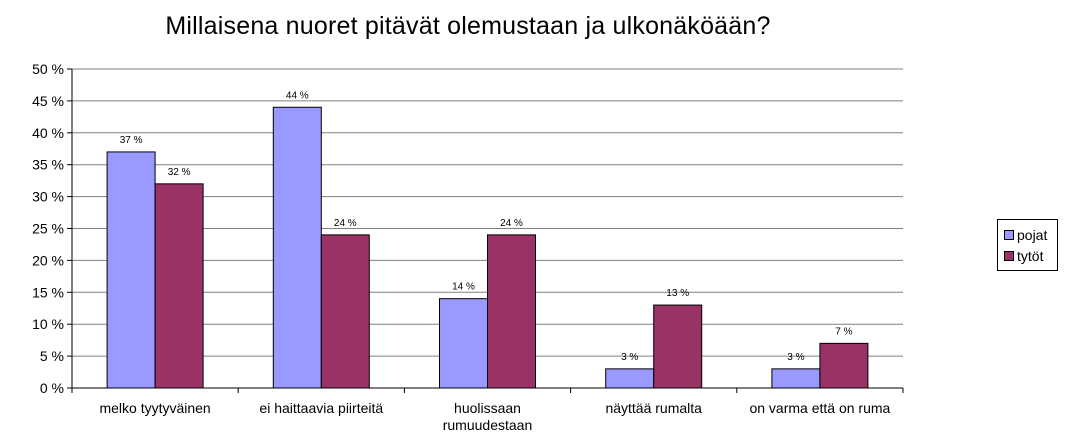  Describe the element at coordinates (48, 101) in the screenshot. I see `y-tick-label: 45 %` at that location.